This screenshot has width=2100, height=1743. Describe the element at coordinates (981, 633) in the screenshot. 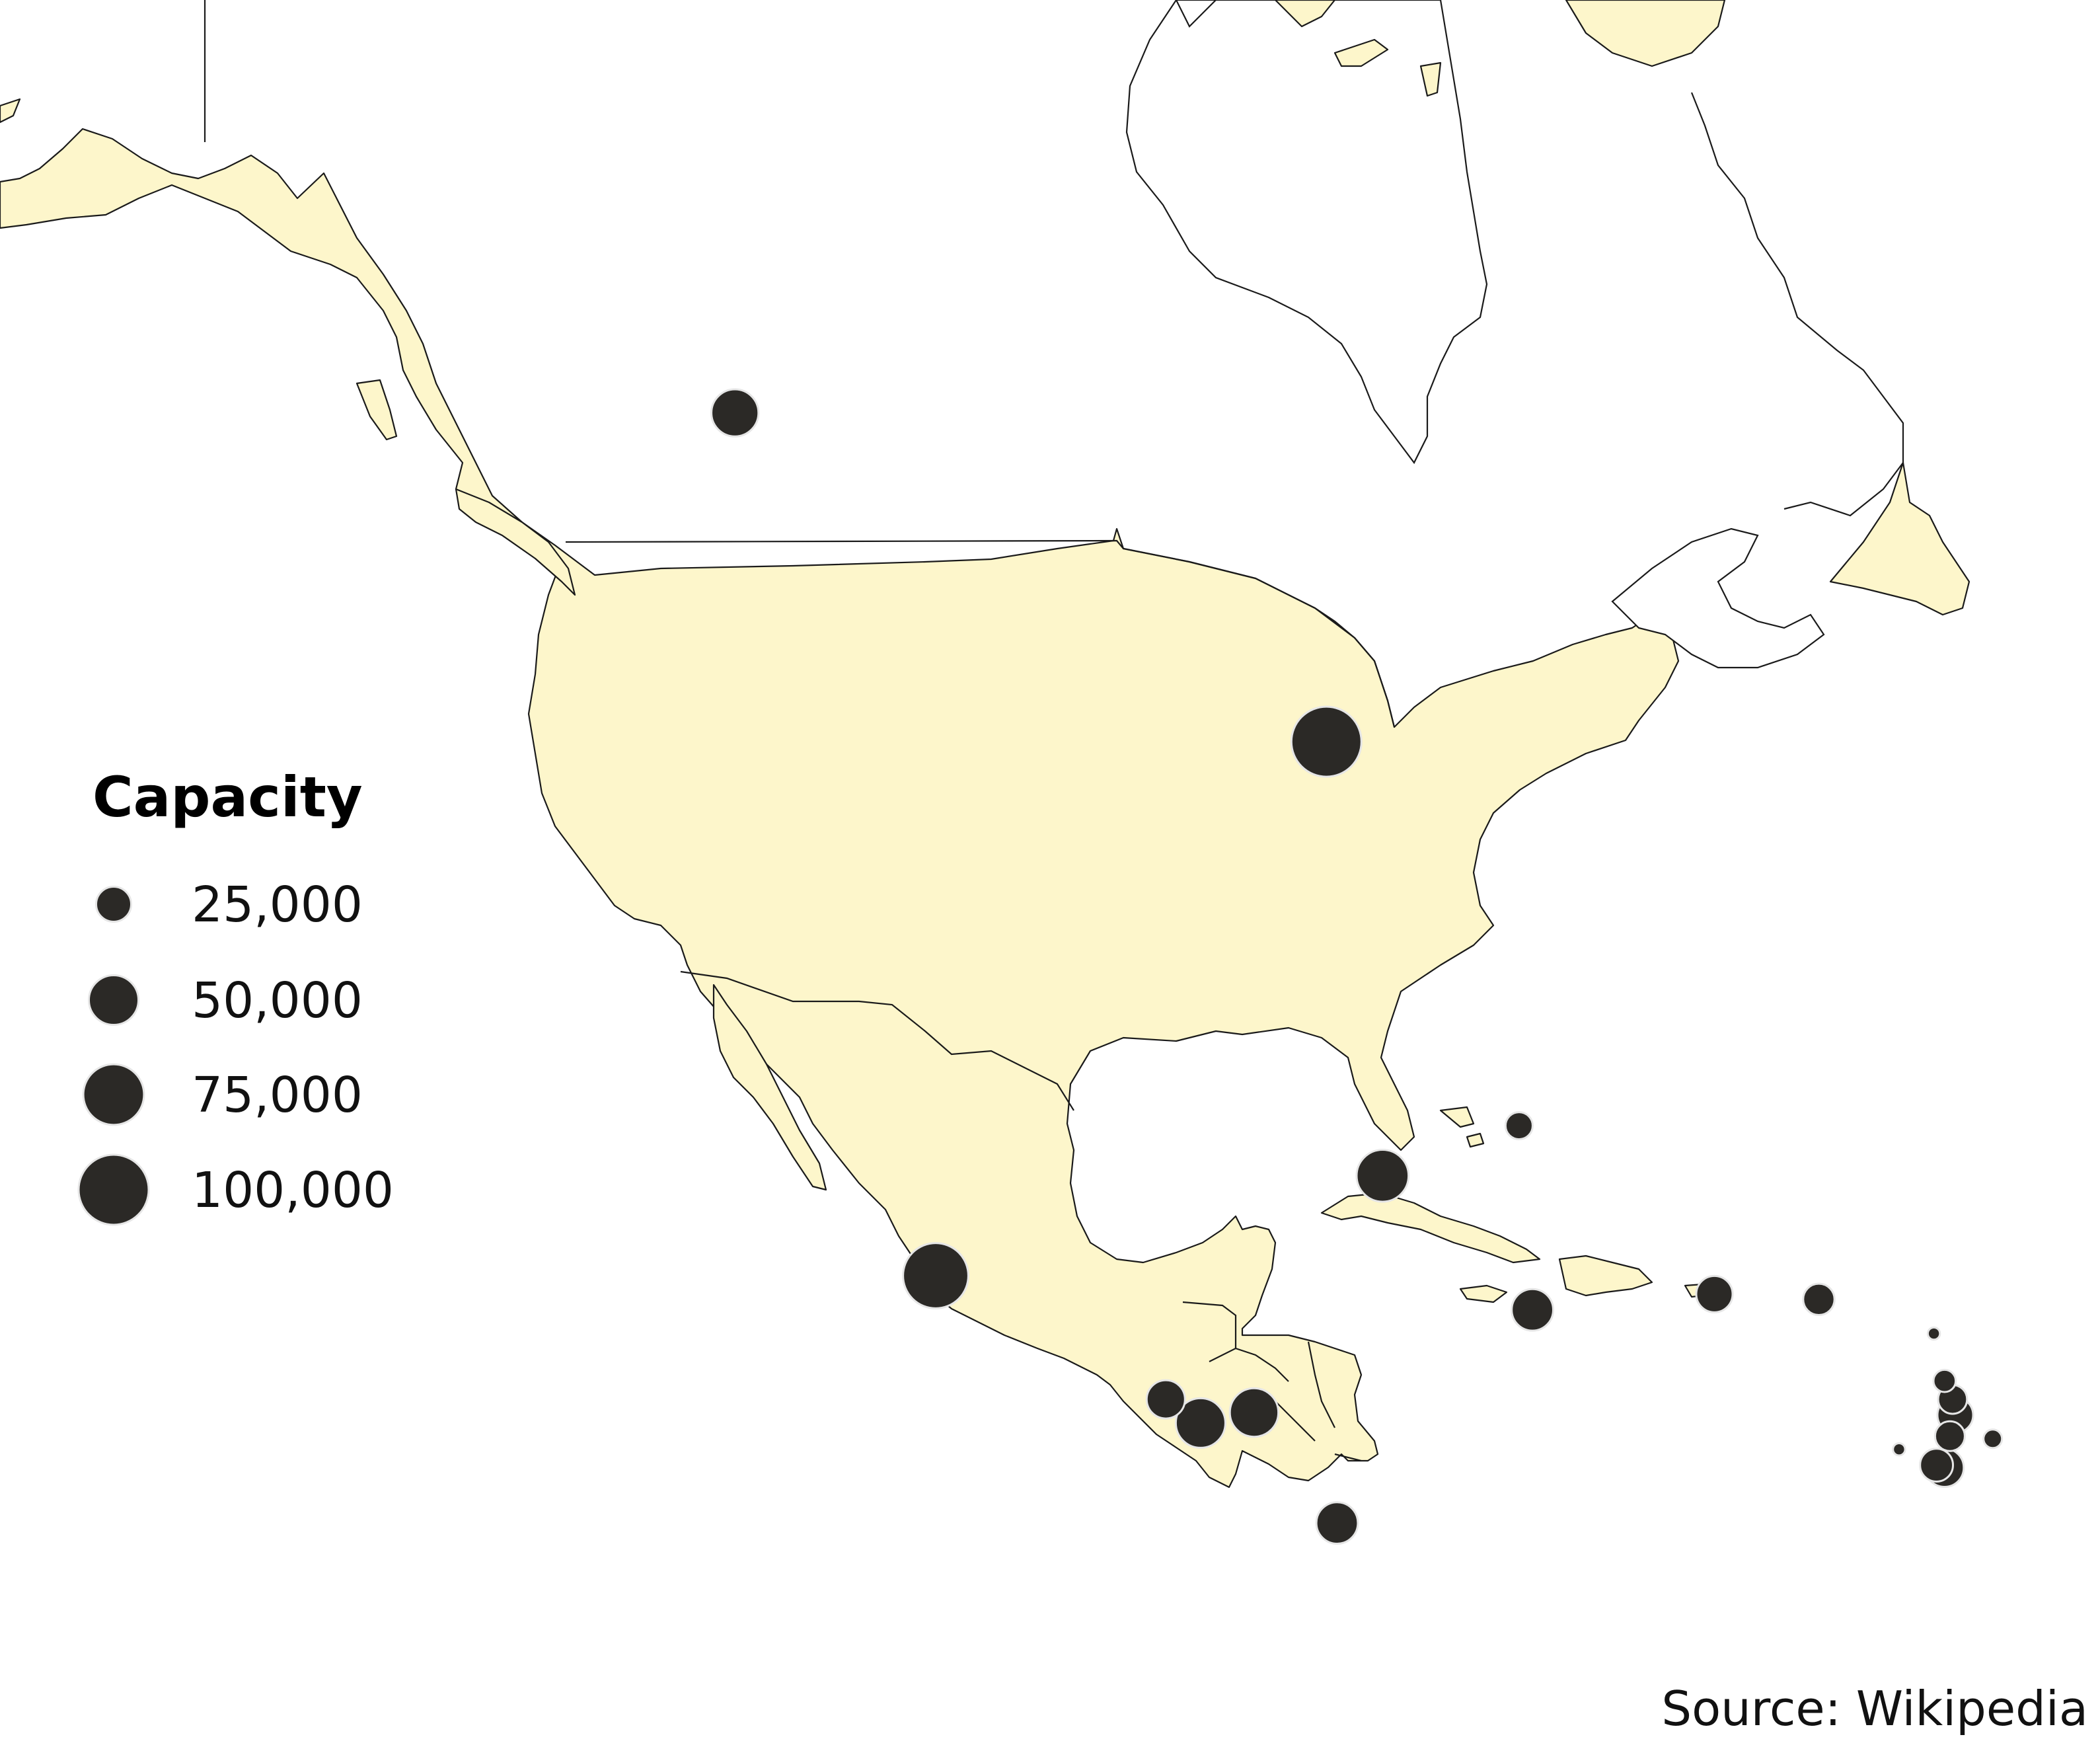

I see `canada-us-border` at that location.